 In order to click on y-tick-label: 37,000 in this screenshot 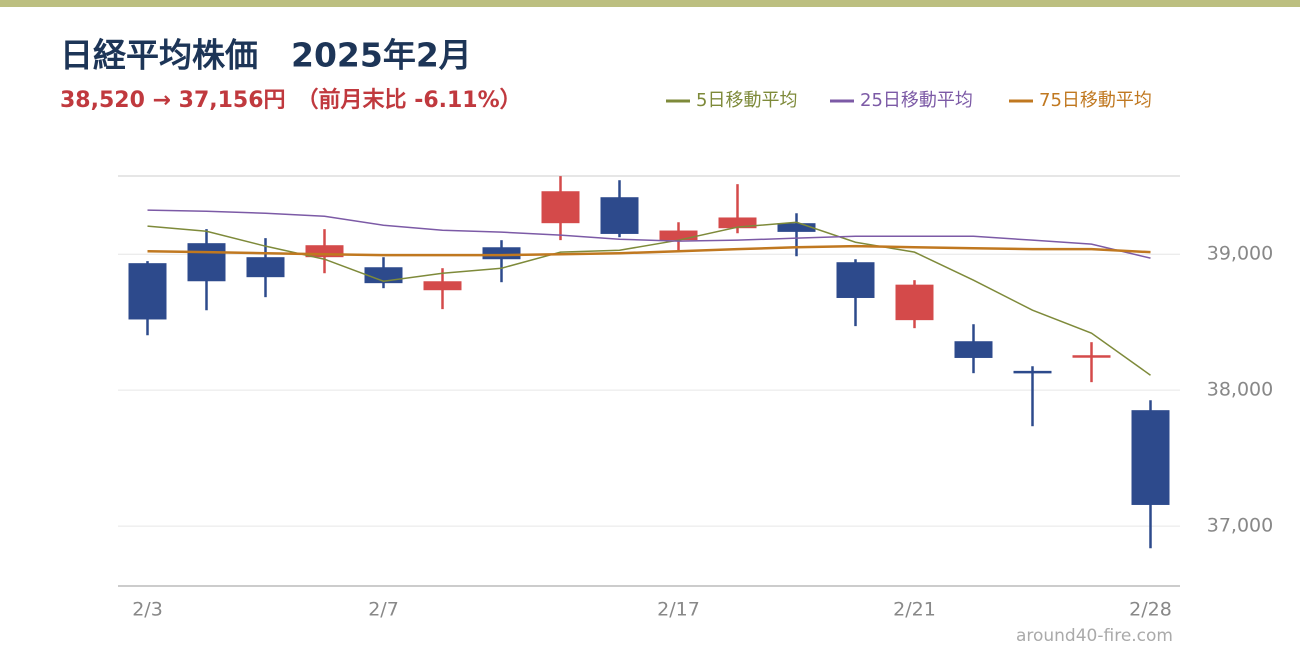, I will do `click(1240, 526)`.